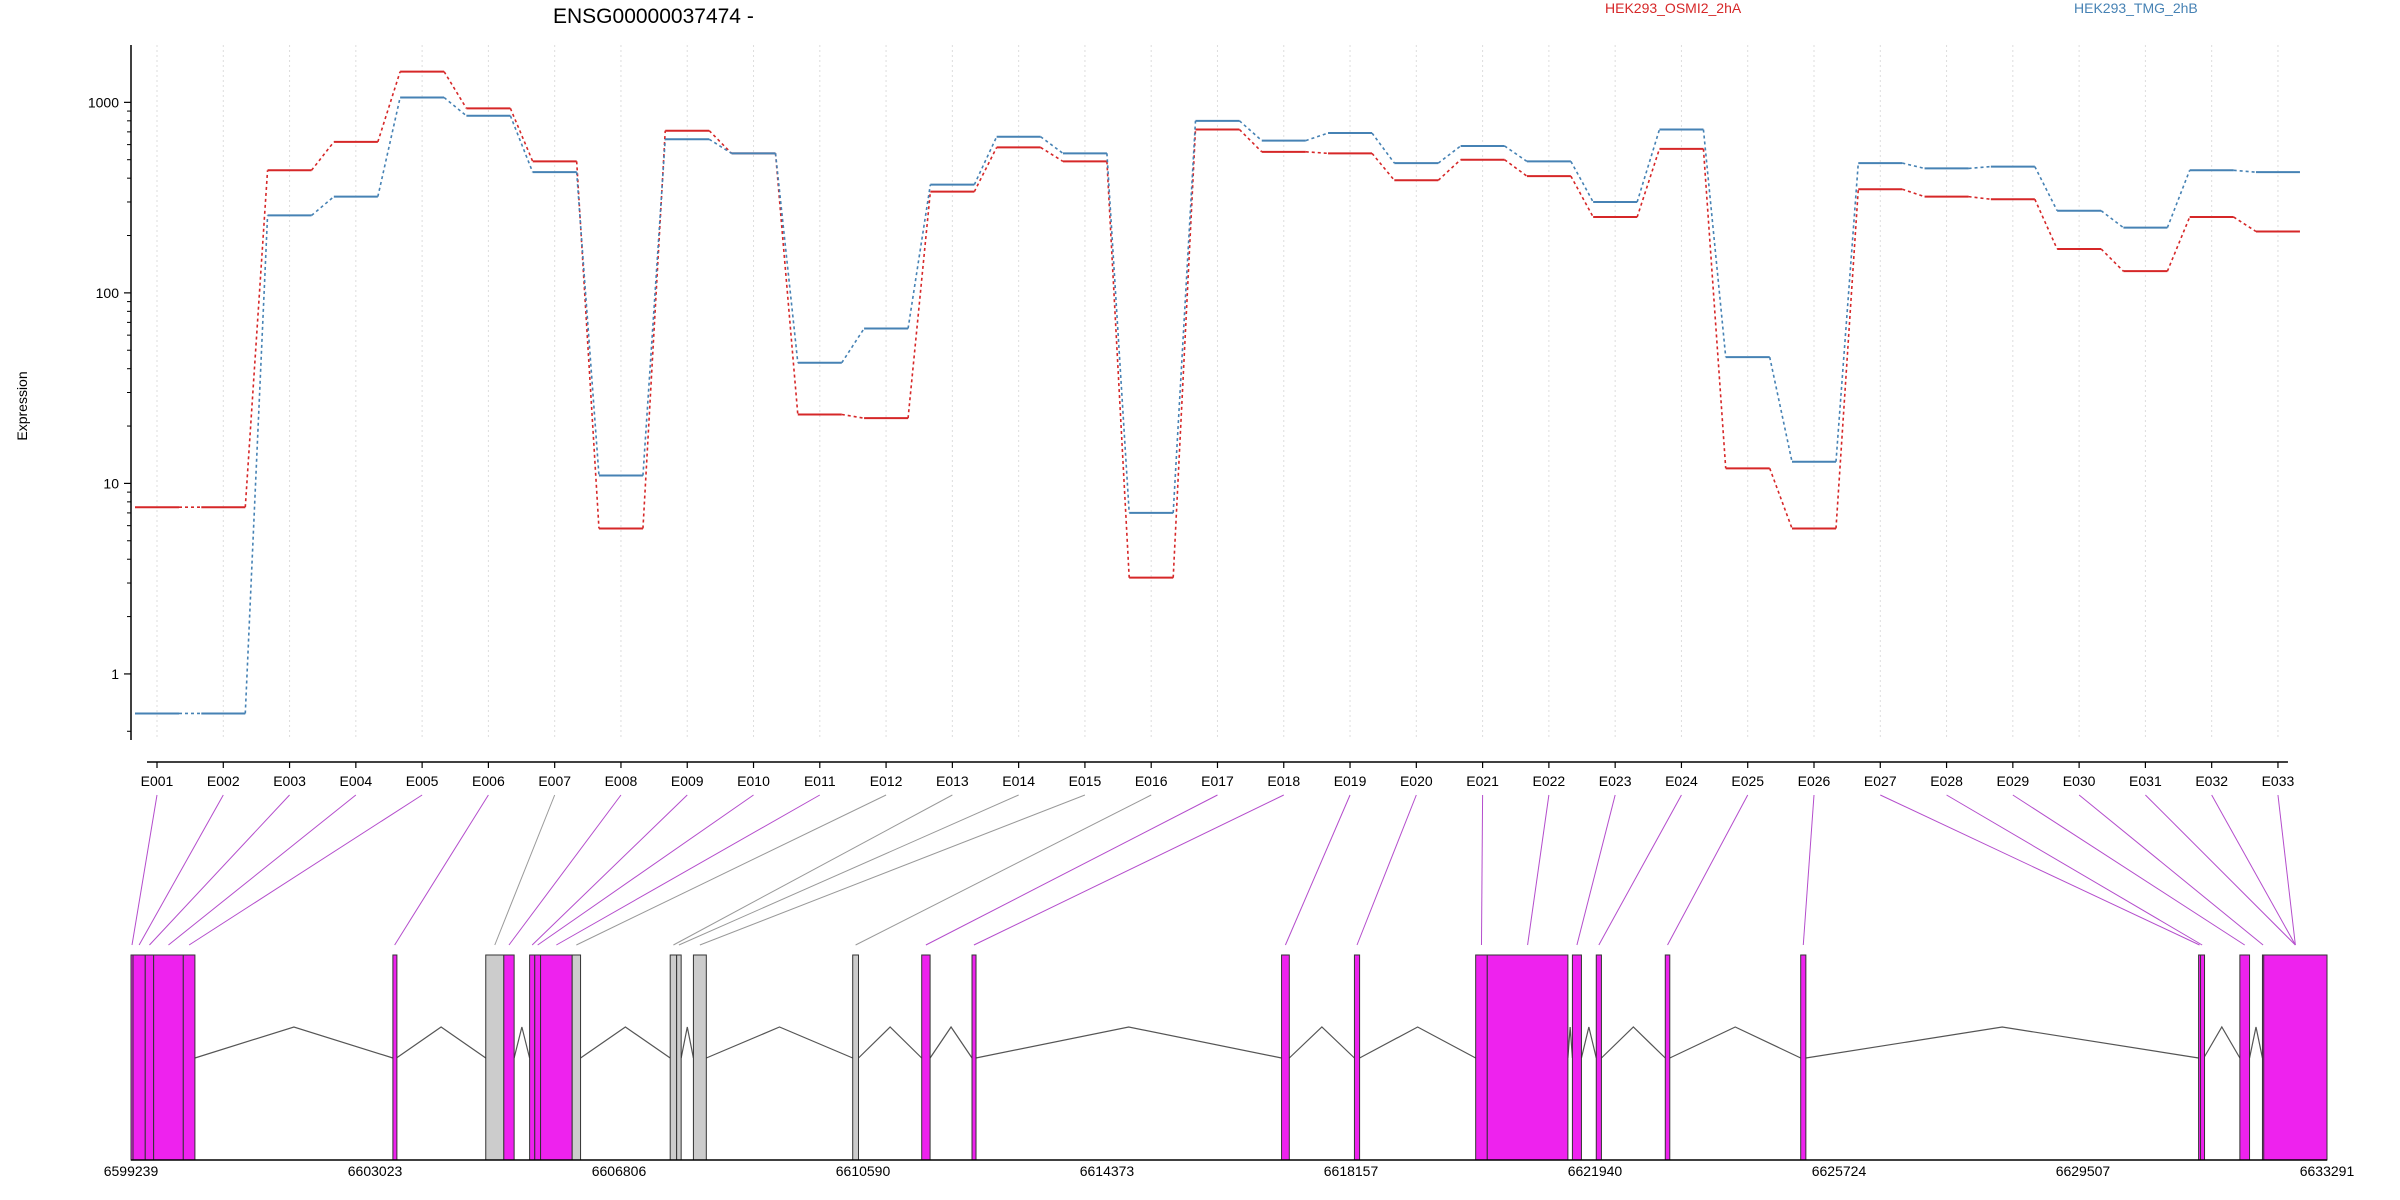 The image size is (2400, 1200). What do you see at coordinates (223, 781) in the screenshot?
I see `x-tick-label-E002: E002` at bounding box center [223, 781].